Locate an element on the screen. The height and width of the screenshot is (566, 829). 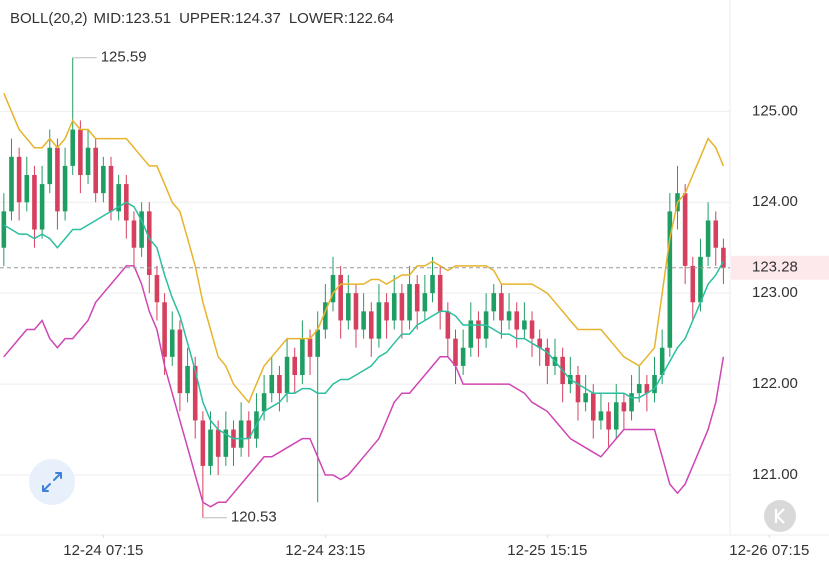
x-tick-label: 12-24 07:15 is located at coordinates (103, 550).